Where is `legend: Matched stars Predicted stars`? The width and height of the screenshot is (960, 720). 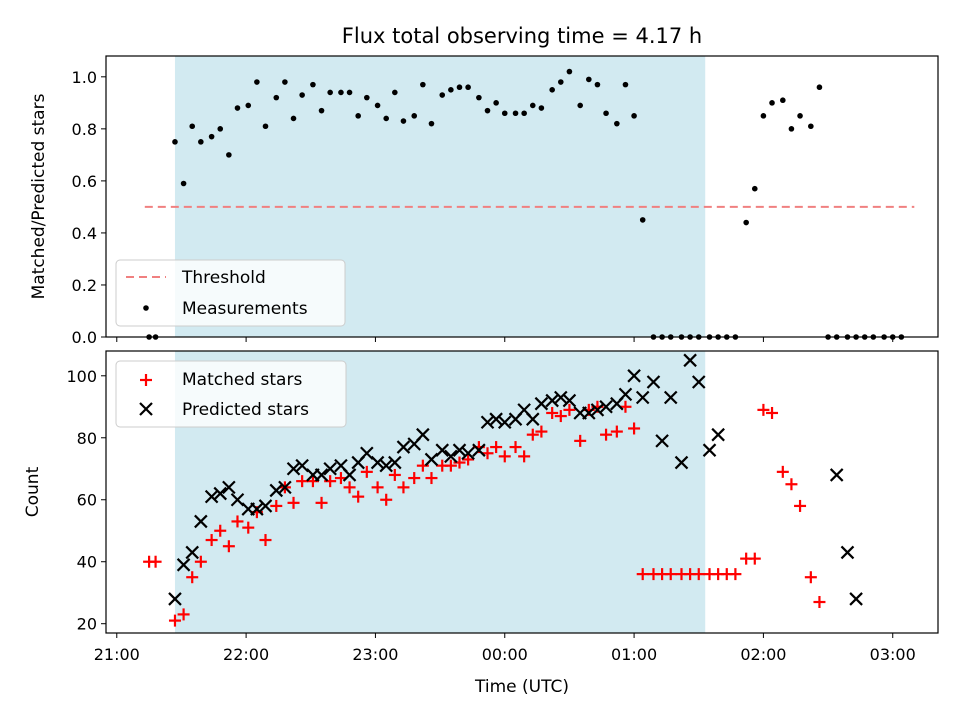 legend: Matched stars Predicted stars is located at coordinates (231, 394).